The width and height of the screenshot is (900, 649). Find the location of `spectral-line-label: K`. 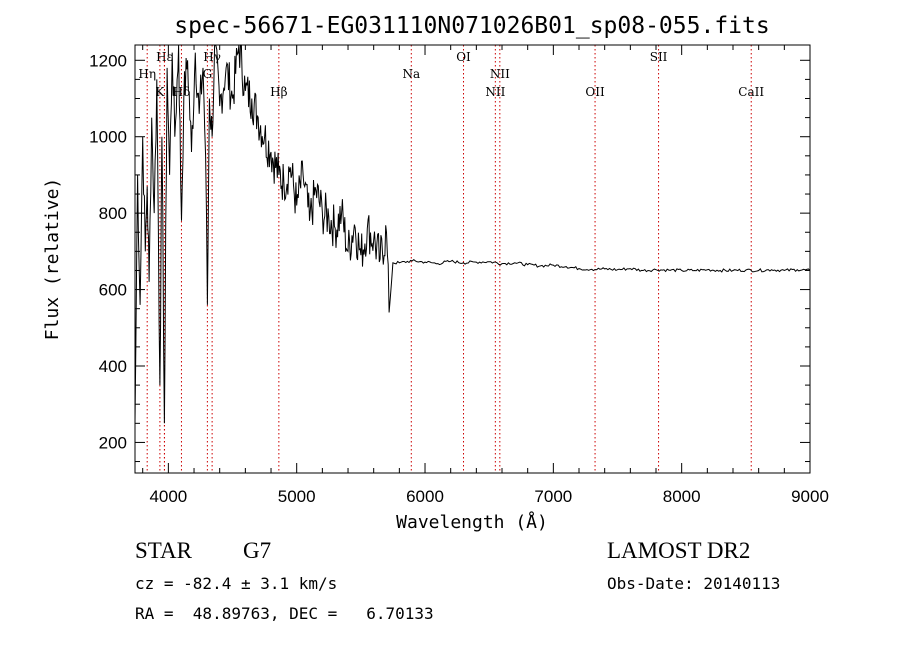

spectral-line-label: K is located at coordinates (160, 92).